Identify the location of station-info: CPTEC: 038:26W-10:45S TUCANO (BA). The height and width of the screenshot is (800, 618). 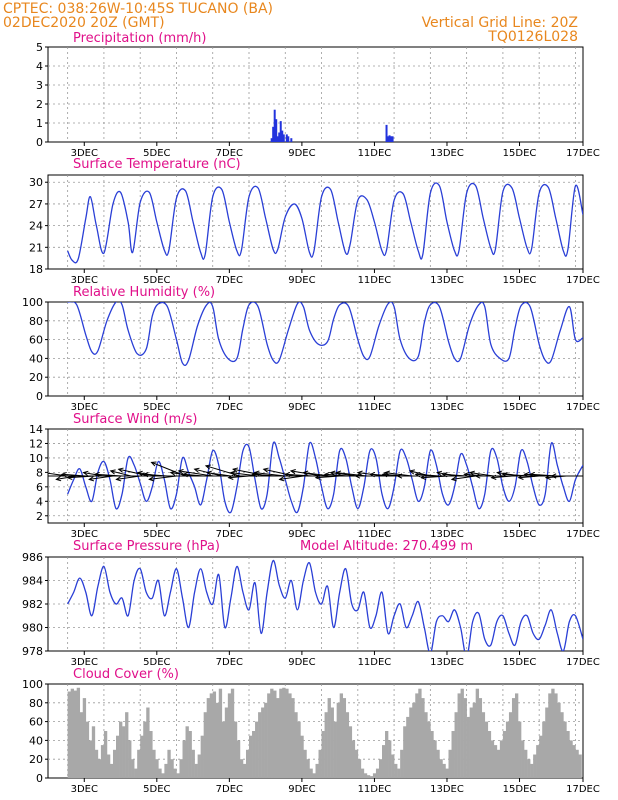
(138, 9).